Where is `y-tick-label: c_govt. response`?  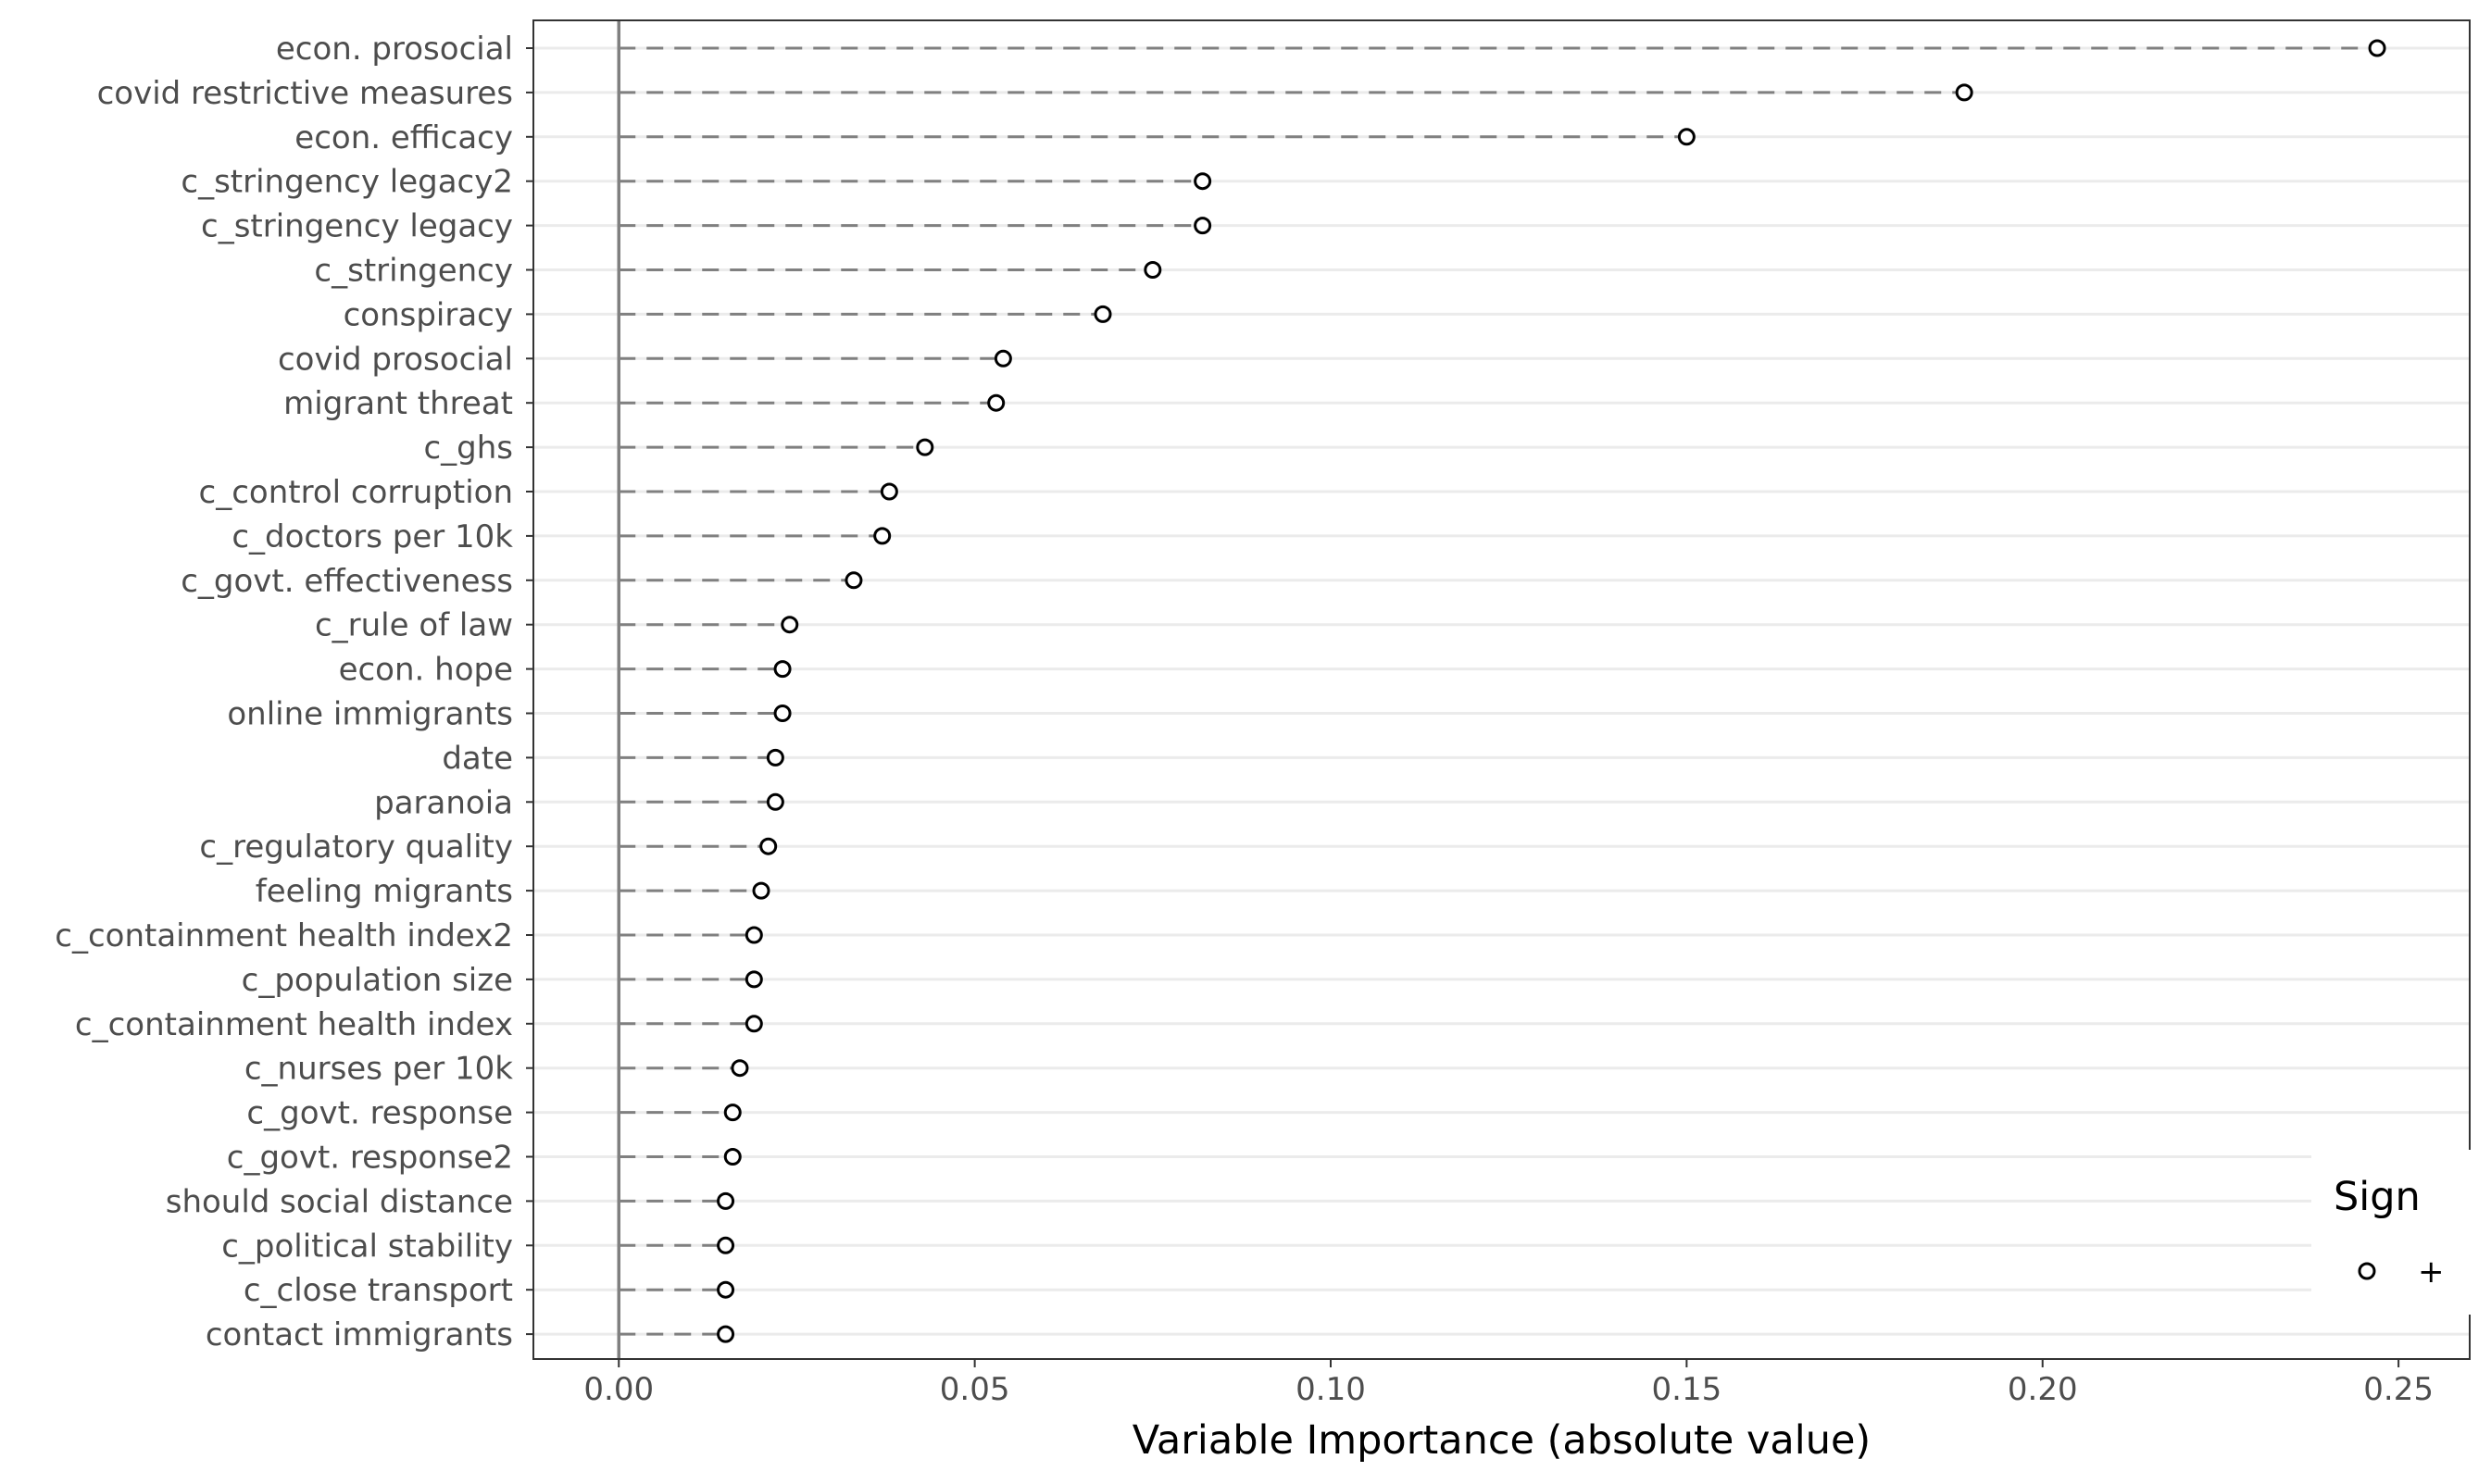
y-tick-label: c_govt. response is located at coordinates (379, 1114).